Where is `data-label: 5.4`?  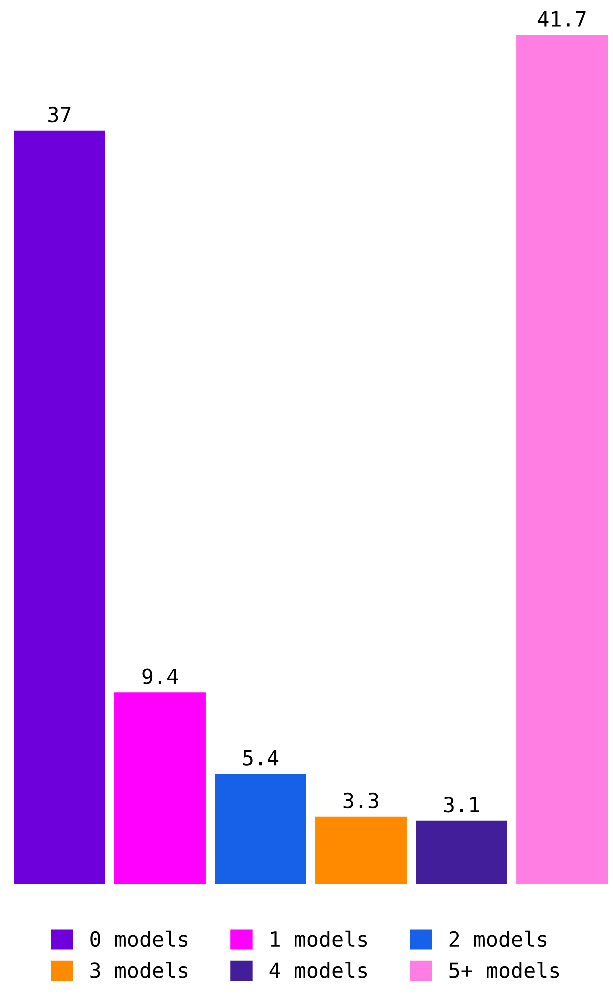
data-label: 5.4 is located at coordinates (261, 758).